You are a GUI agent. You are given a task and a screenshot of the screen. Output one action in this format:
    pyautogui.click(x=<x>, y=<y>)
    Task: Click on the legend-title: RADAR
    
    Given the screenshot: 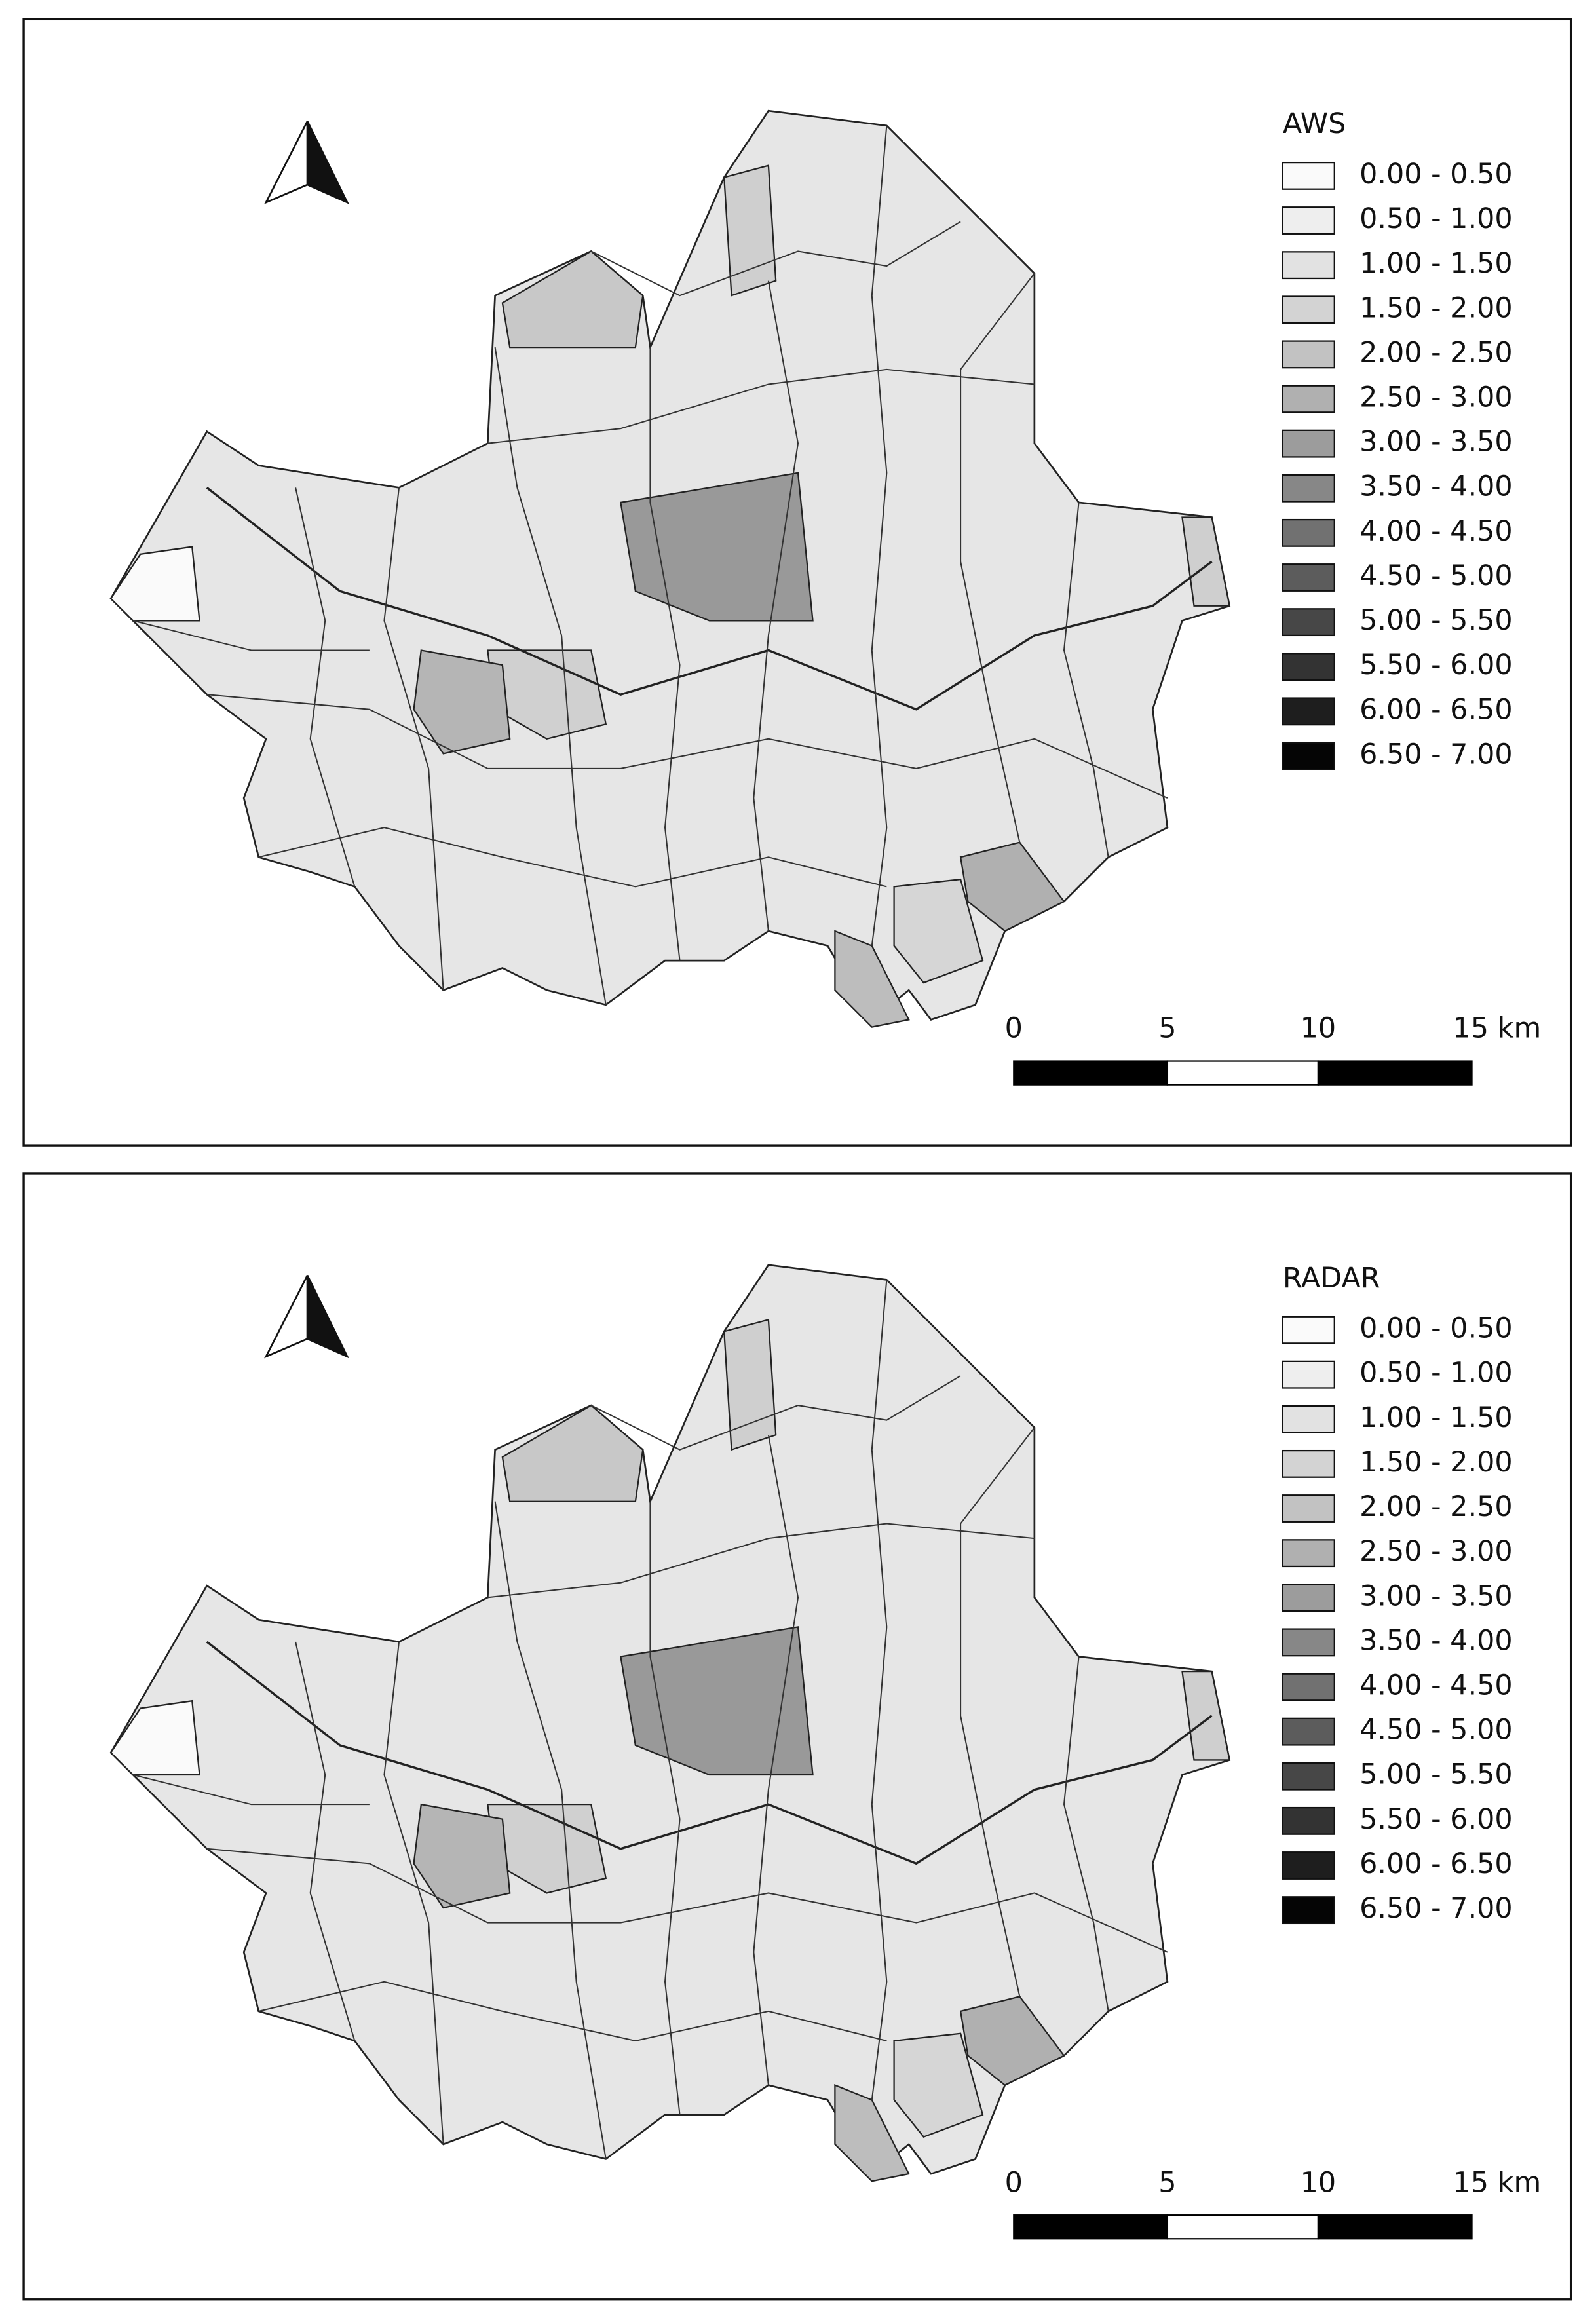 What is the action you would take?
    pyautogui.click(x=1331, y=1278)
    